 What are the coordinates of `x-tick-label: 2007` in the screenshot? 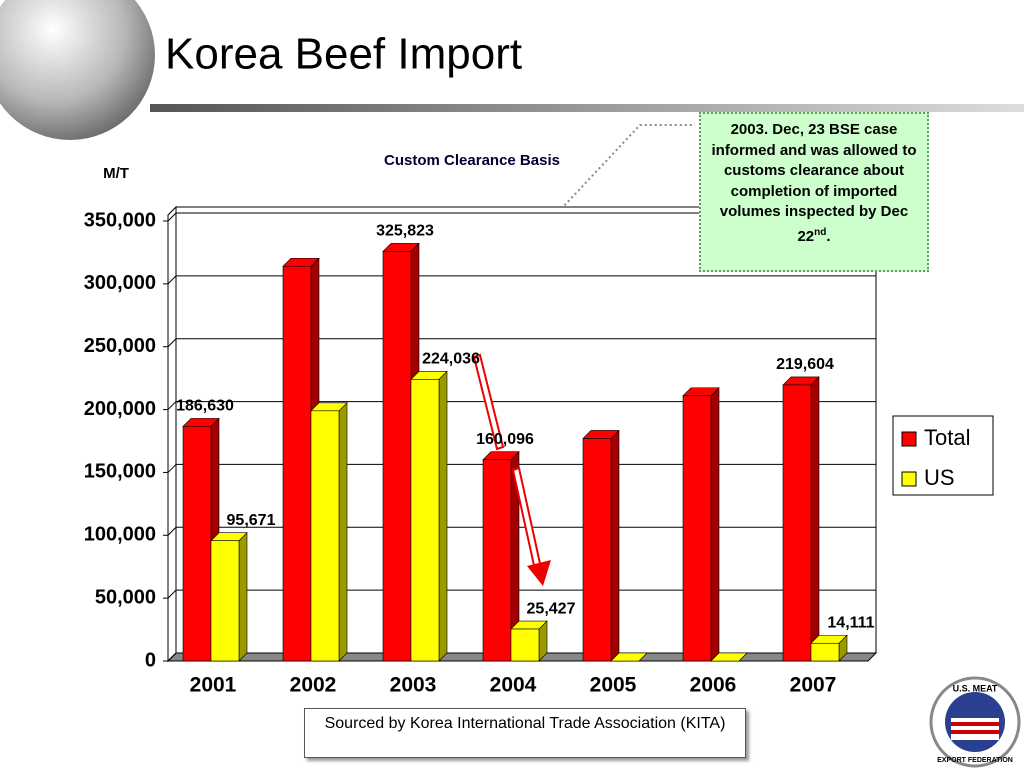 It's located at (813, 685).